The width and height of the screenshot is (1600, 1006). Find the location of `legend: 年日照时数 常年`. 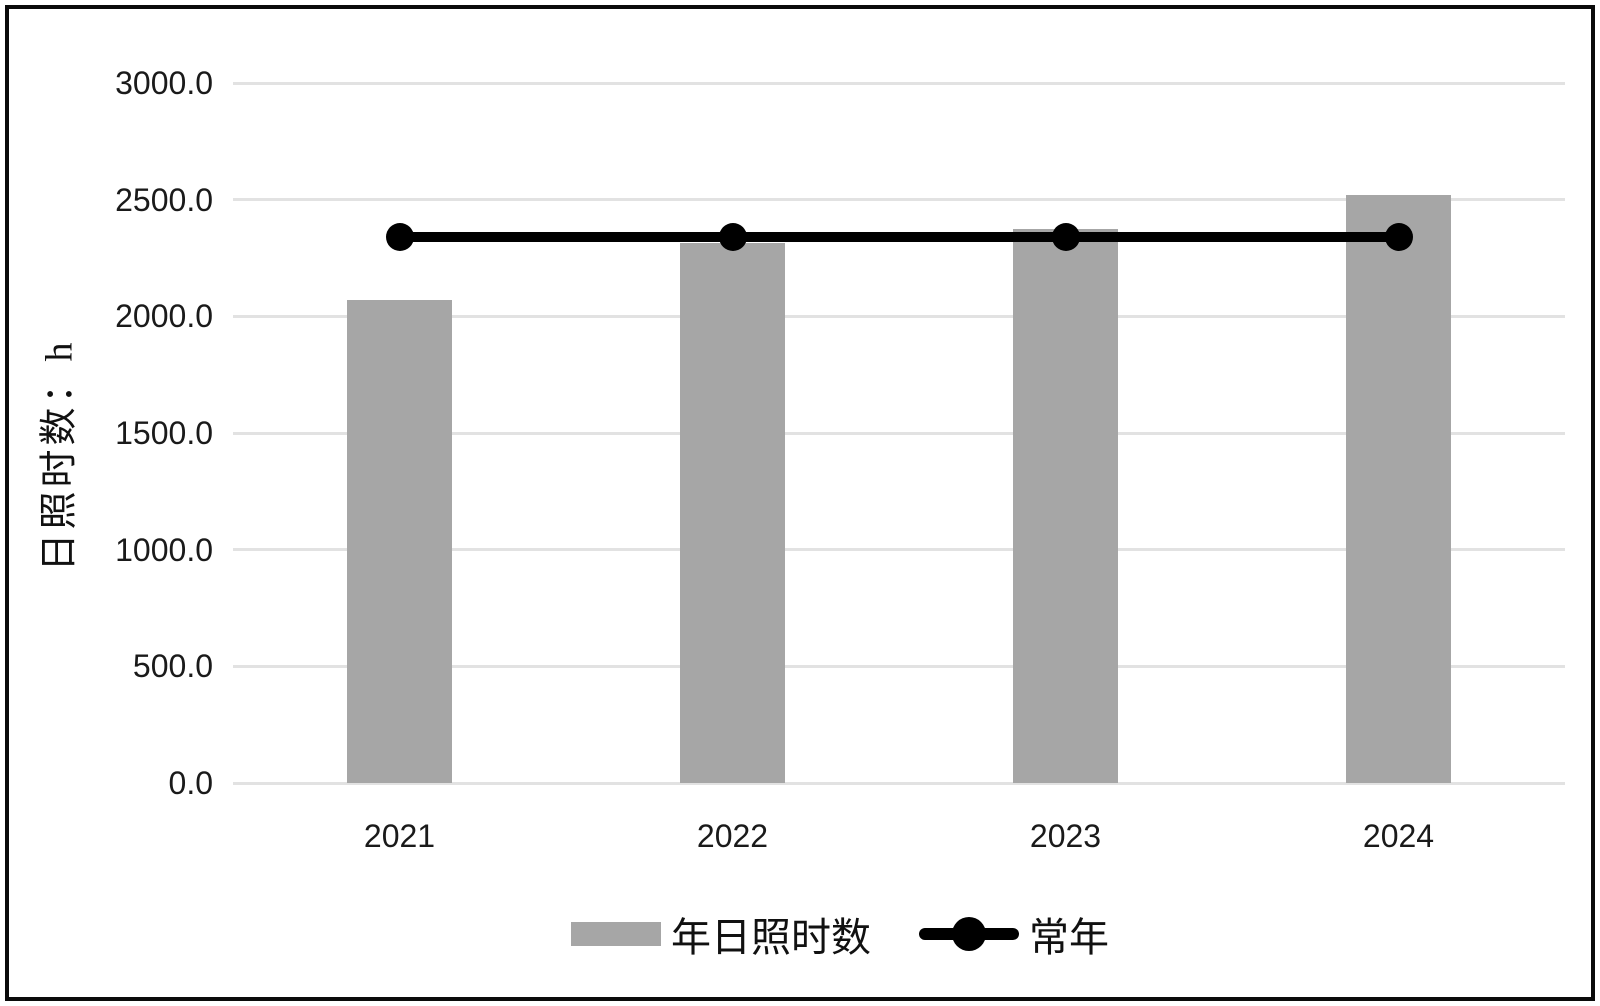

legend: 年日照时数 常年 is located at coordinates (800, 934).